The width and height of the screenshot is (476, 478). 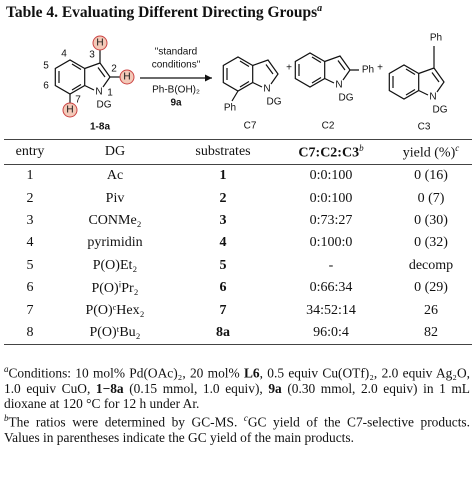 What do you see at coordinates (115, 265) in the screenshot?
I see `table-cell: P(O)Et₂` at bounding box center [115, 265].